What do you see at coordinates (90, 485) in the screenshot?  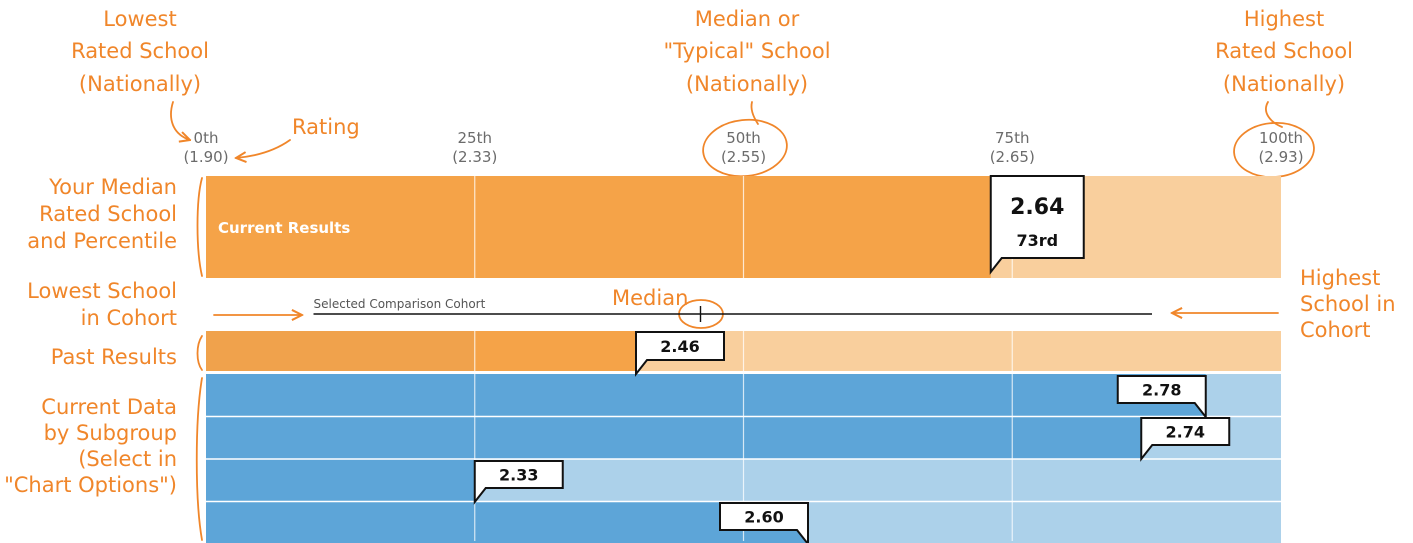 I see `annotation-line: "Chart Options")` at bounding box center [90, 485].